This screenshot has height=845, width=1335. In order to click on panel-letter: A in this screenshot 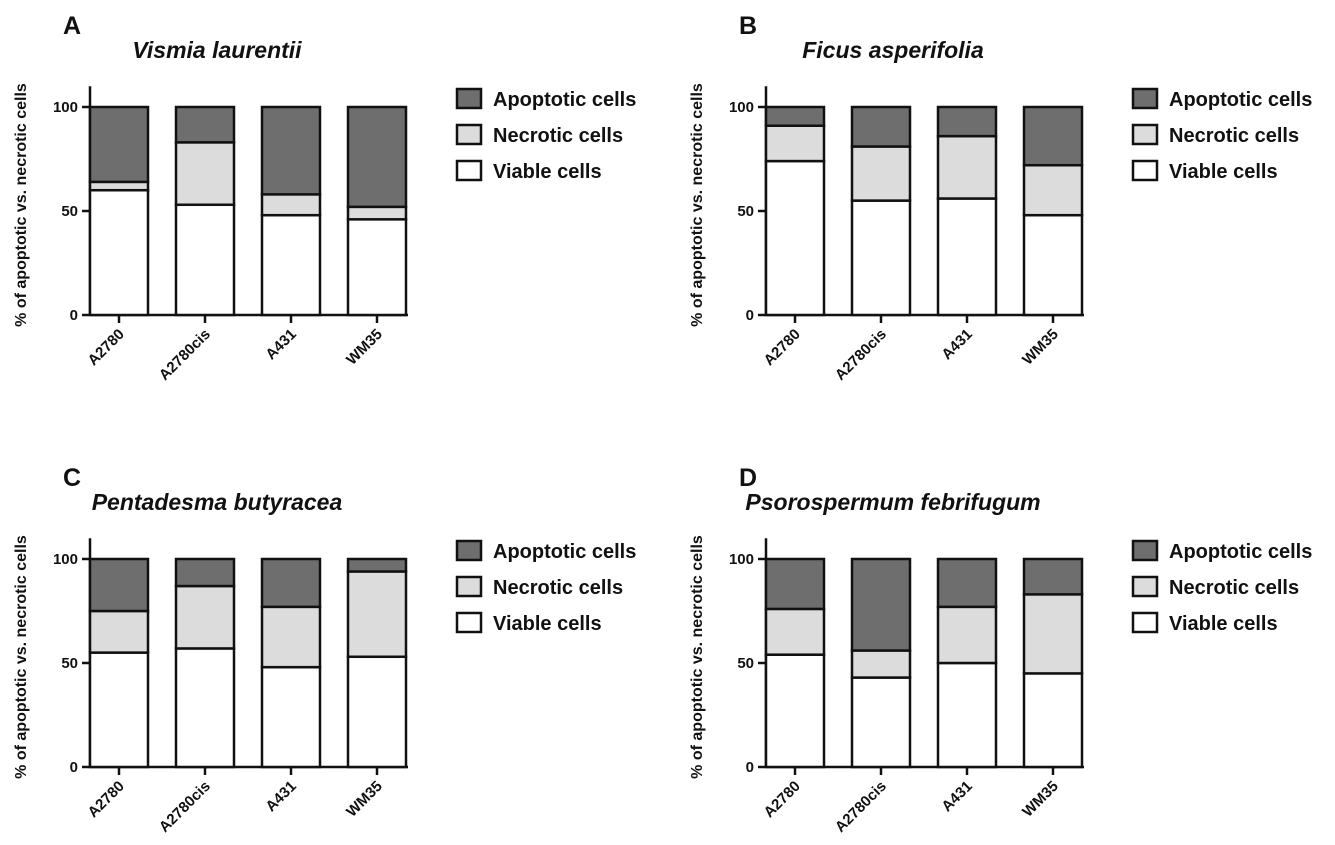, I will do `click(72, 26)`.